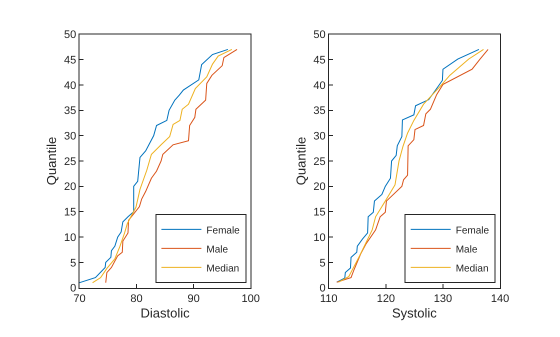 This screenshot has width=560, height=337. Describe the element at coordinates (415, 313) in the screenshot. I see `x-axis-title: Systolic` at that location.